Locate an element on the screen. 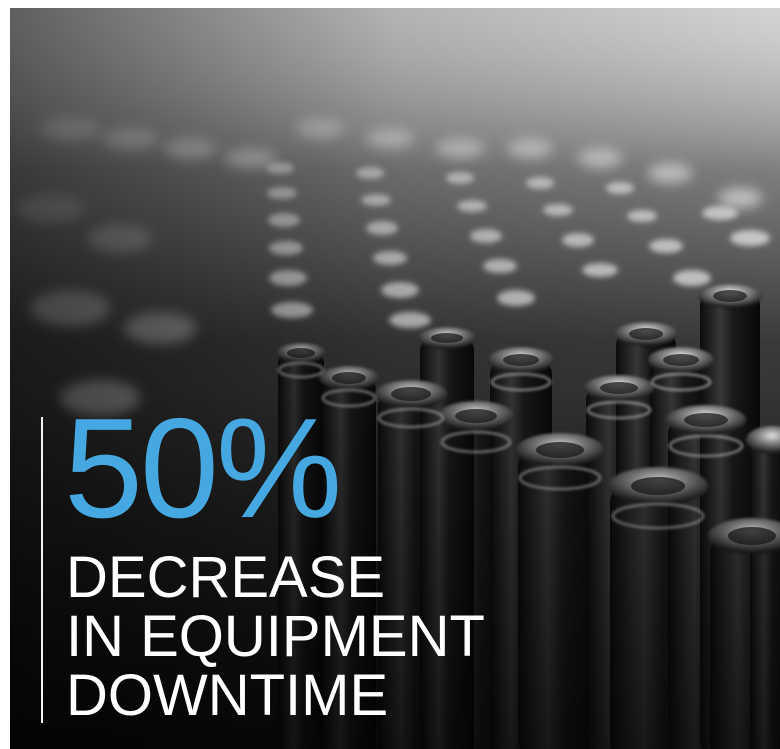 This screenshot has height=749, width=780. stat-caption-line-3: DOWNTIME is located at coordinates (227, 695).